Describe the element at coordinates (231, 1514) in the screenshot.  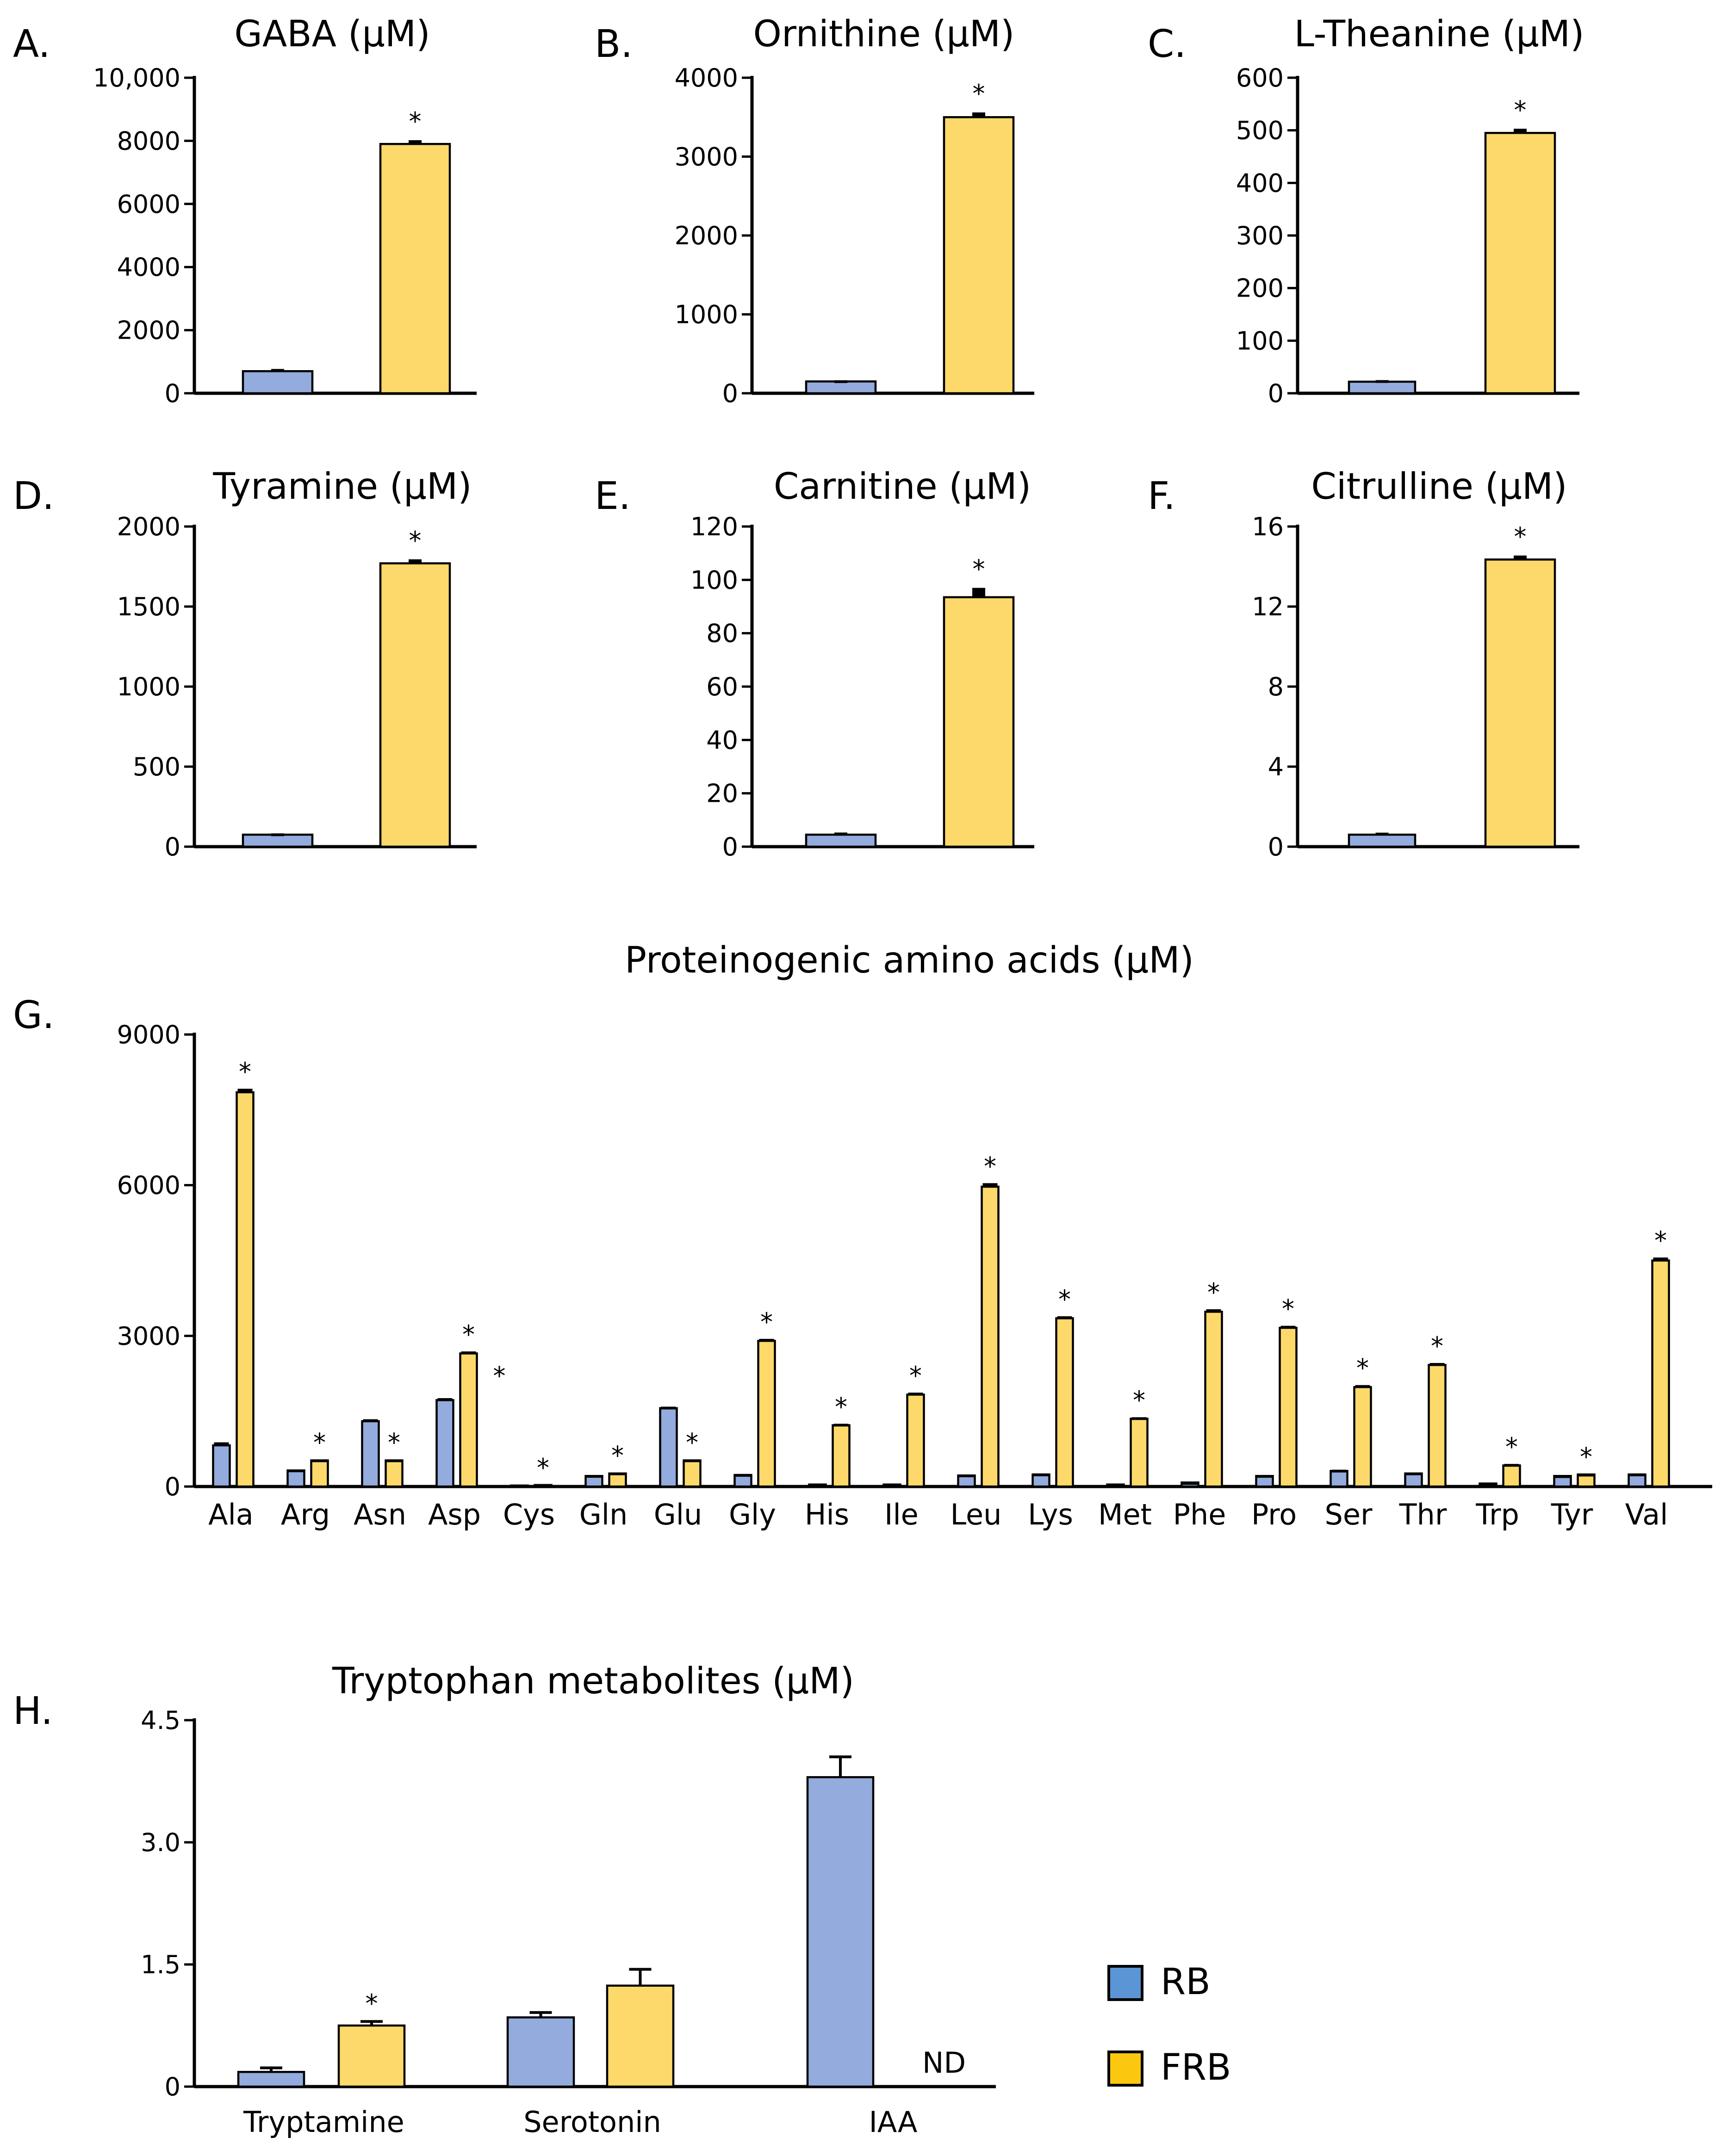
I see `x-tick-label: Ala` at that location.